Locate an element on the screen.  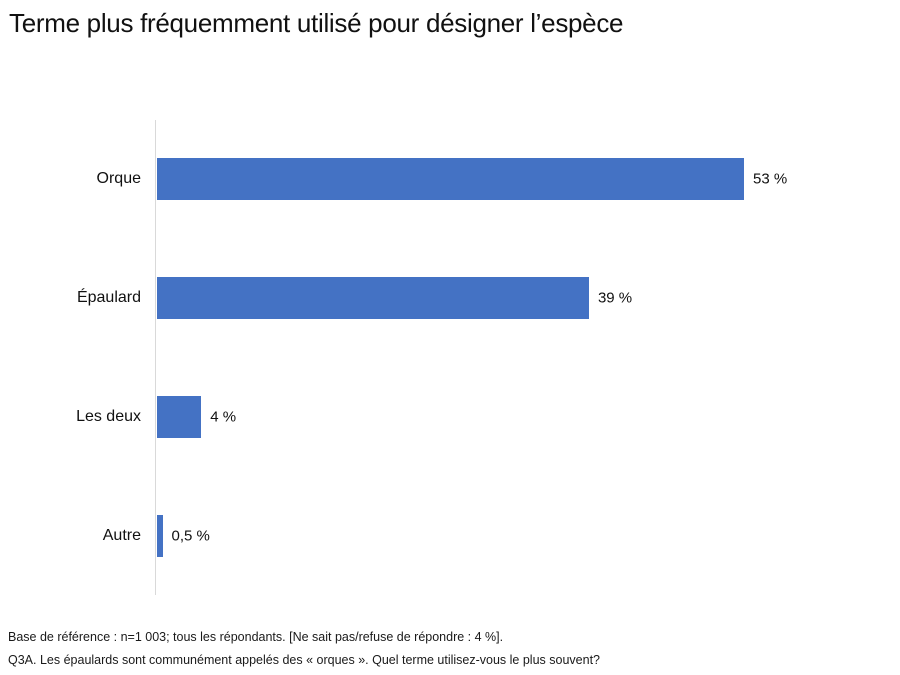
value-label: 53 % is located at coordinates (770, 179).